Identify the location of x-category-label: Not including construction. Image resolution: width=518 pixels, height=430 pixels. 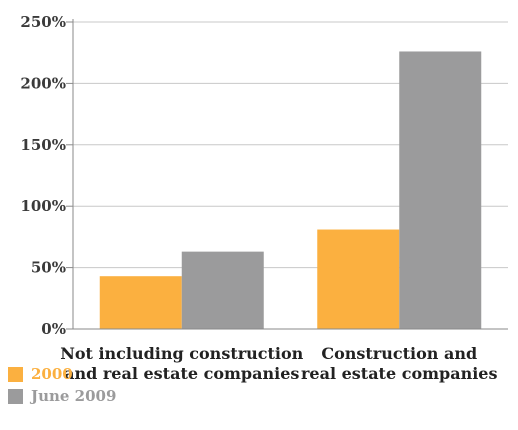
(181, 353).